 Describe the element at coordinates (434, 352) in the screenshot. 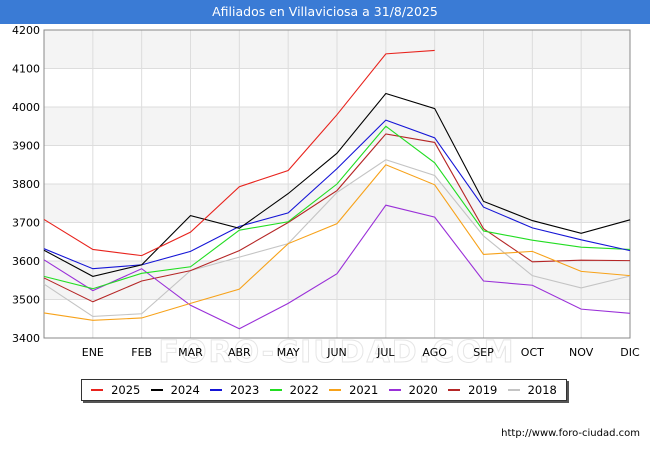

I see `x-tick-label: AGO` at that location.